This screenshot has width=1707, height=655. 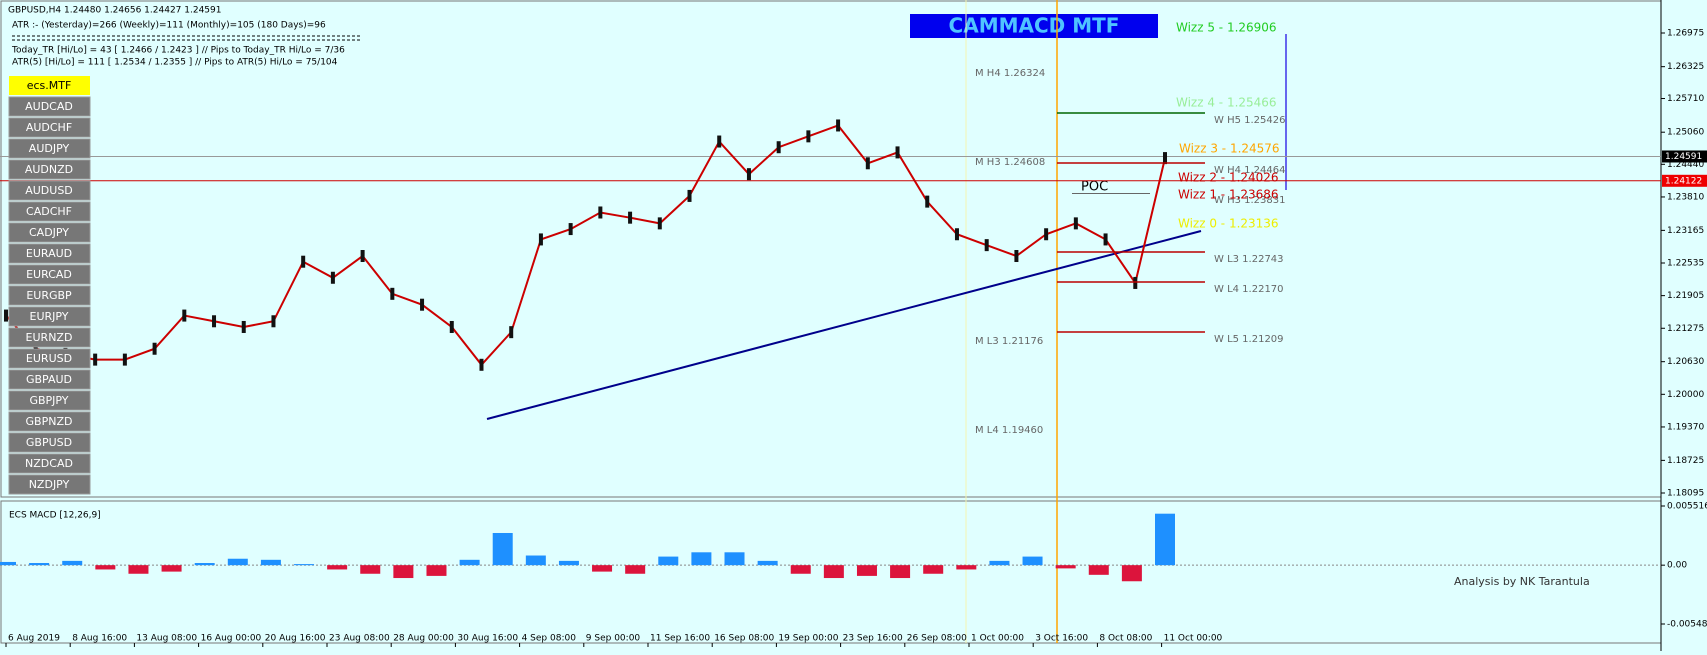 I want to click on level-label: W H5 1.25426, so click(x=1249, y=120).